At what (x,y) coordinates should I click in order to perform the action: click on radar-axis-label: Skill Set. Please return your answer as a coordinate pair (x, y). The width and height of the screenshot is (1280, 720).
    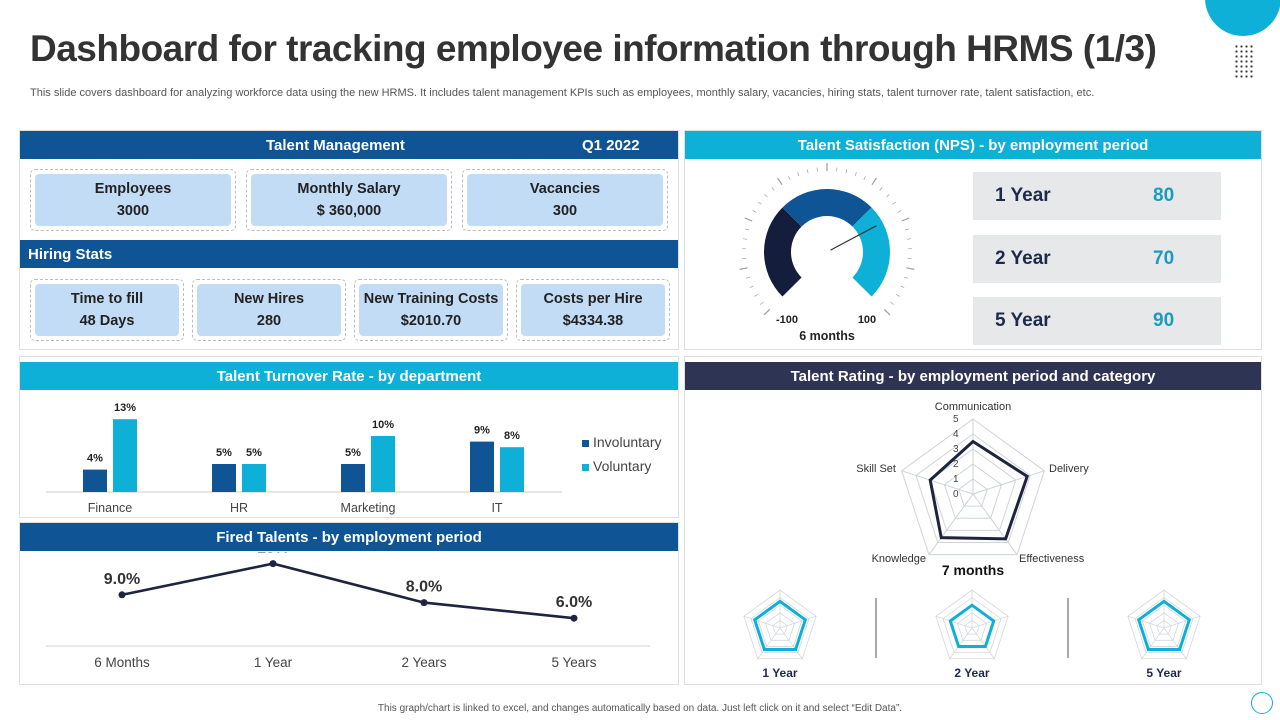
    Looking at the image, I should click on (876, 469).